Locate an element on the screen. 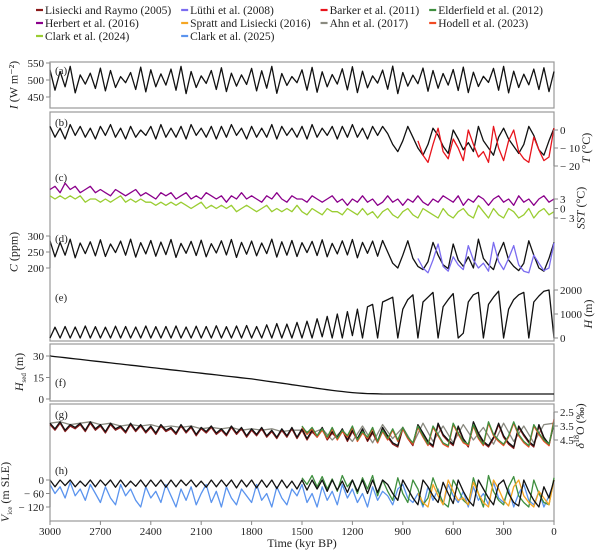 Image resolution: width=600 pixels, height=553 pixels. panel-label: (h) is located at coordinates (61, 471).